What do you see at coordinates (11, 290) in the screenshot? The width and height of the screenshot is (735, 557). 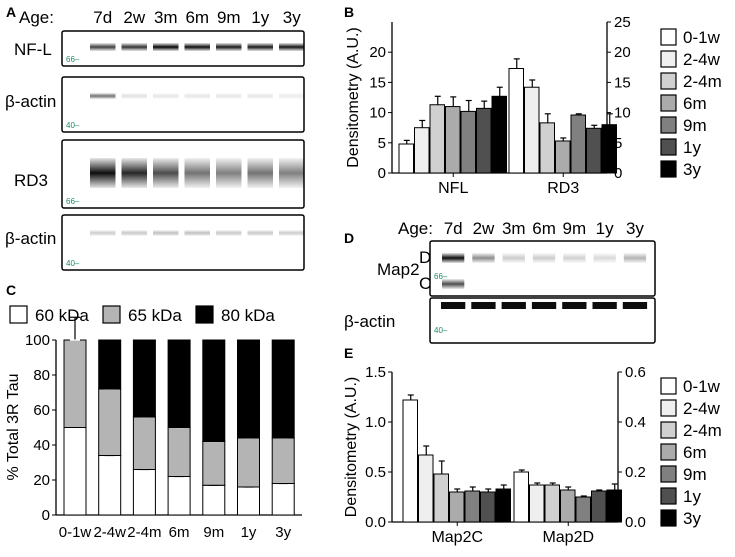 I see `panel-letter-c: C` at bounding box center [11, 290].